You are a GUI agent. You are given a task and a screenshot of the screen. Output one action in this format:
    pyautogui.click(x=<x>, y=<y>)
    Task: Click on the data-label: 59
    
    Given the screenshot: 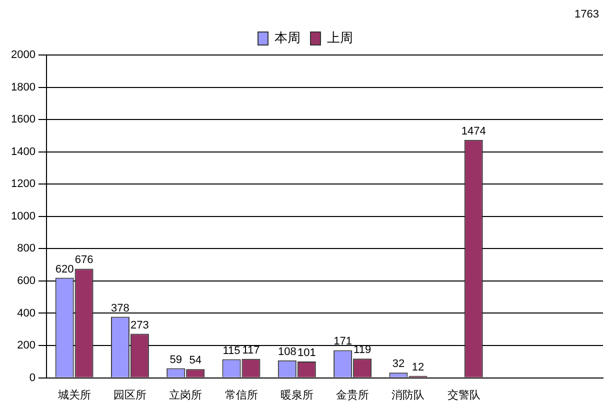 What is the action you would take?
    pyautogui.click(x=176, y=360)
    